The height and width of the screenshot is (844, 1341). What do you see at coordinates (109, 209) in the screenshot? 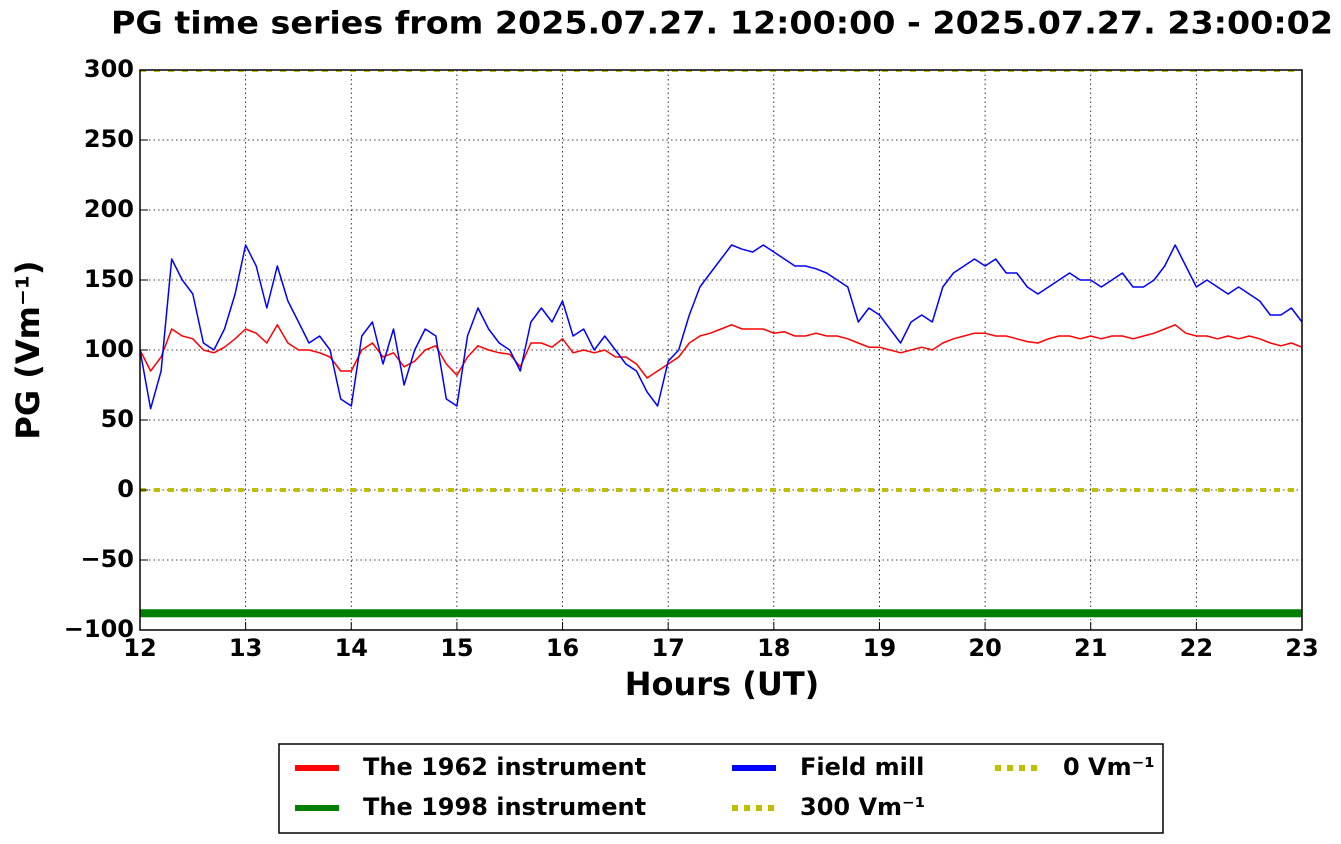
I see `y-tick-label: 200` at bounding box center [109, 209].